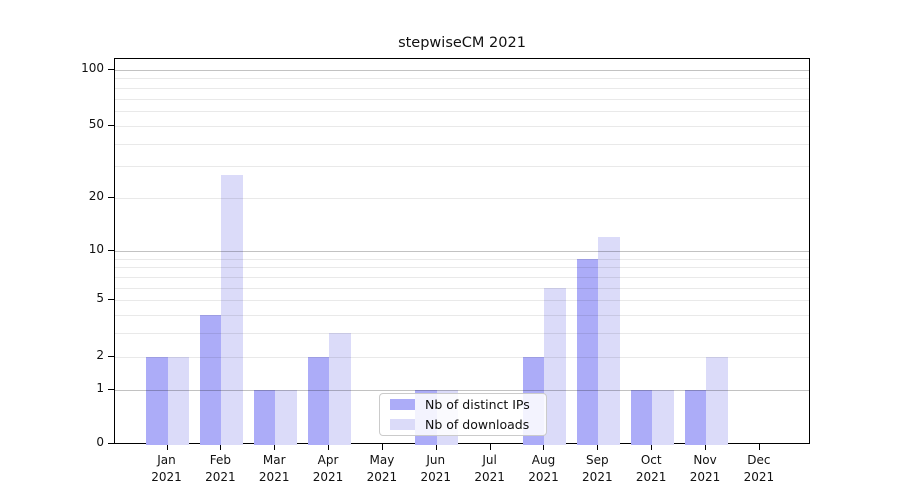  I want to click on x-tick-sep-2021, so click(598, 447).